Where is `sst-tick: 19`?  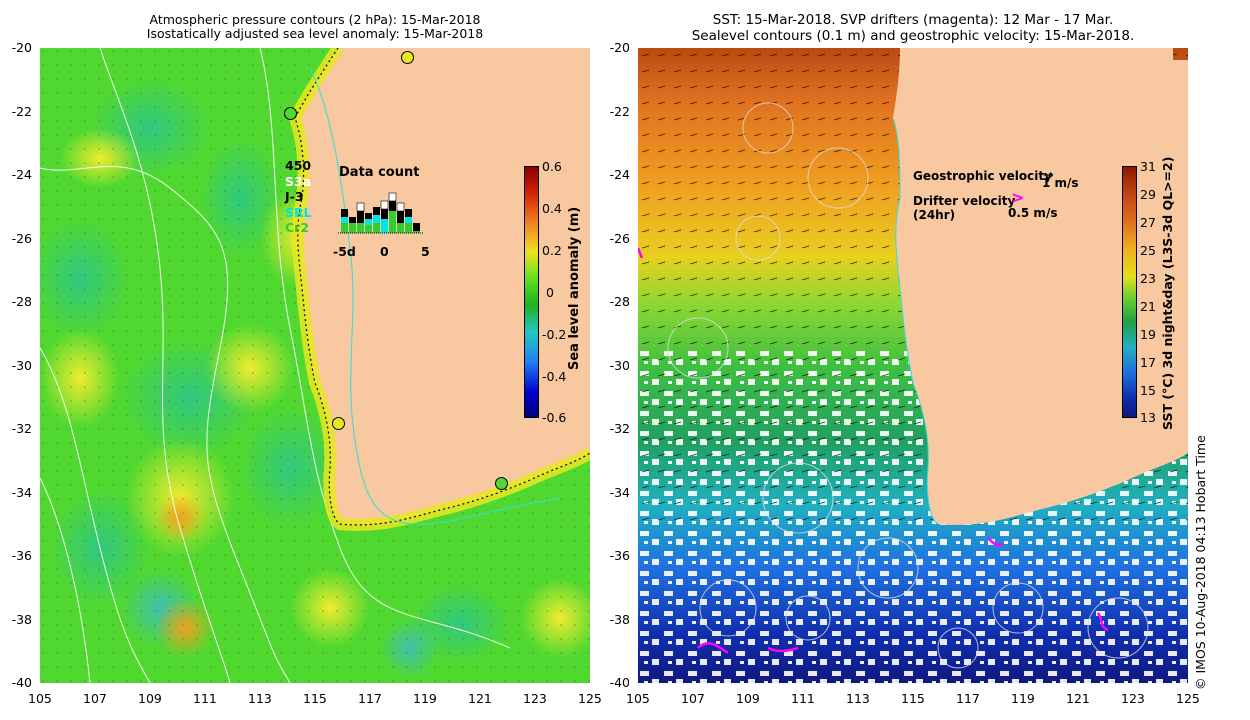 sst-tick: 19 is located at coordinates (1148, 334).